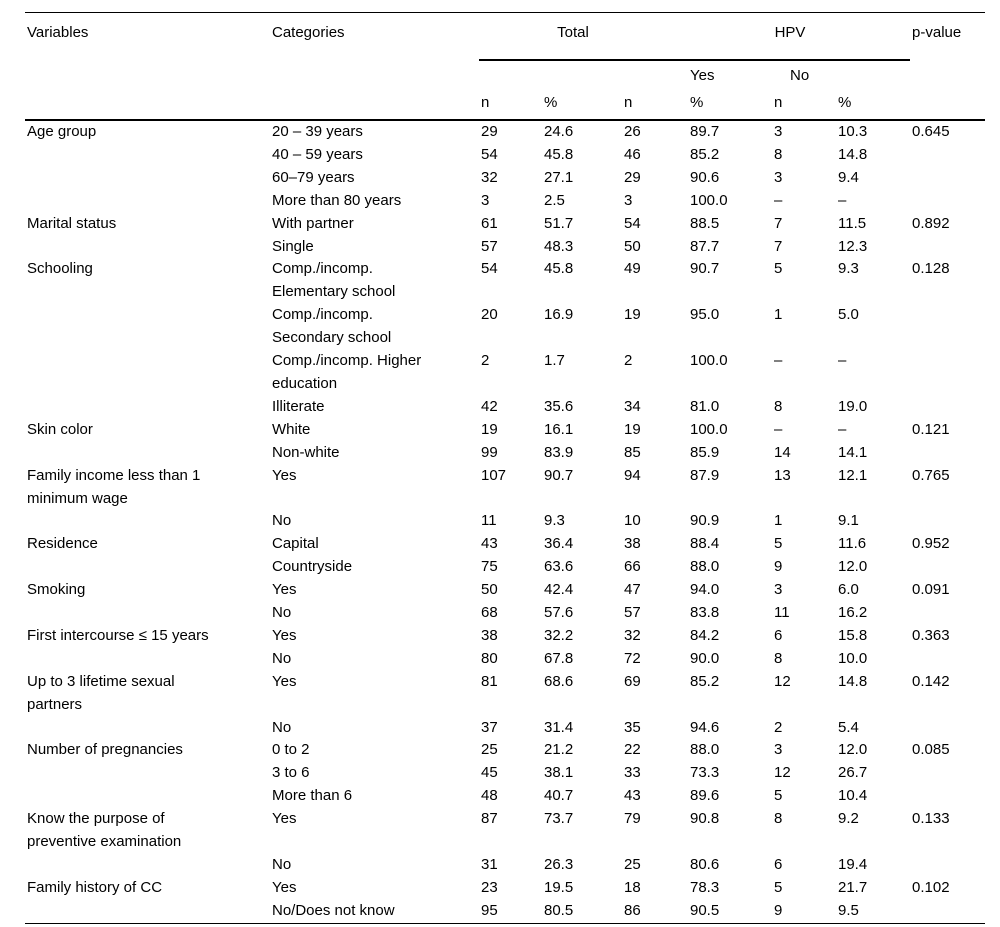 The height and width of the screenshot is (927, 1000). What do you see at coordinates (312, 796) in the screenshot?
I see `cell-category: More than 6` at bounding box center [312, 796].